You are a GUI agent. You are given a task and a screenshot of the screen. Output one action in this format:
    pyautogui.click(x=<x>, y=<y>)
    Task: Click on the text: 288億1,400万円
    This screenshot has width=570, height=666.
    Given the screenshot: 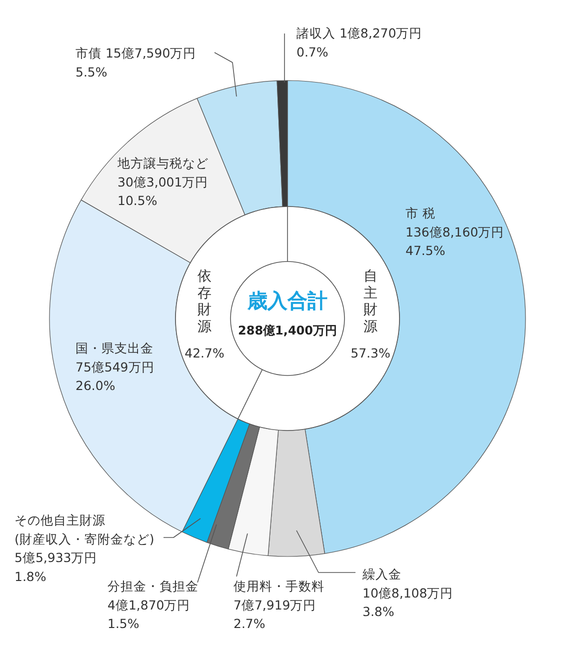 What is the action you would take?
    pyautogui.click(x=288, y=331)
    